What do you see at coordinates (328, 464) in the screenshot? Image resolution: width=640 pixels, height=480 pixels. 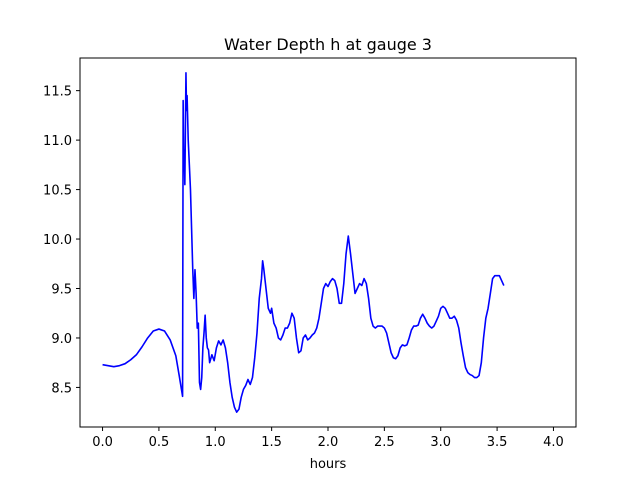 I see `x-axis-label: hours` at bounding box center [328, 464].